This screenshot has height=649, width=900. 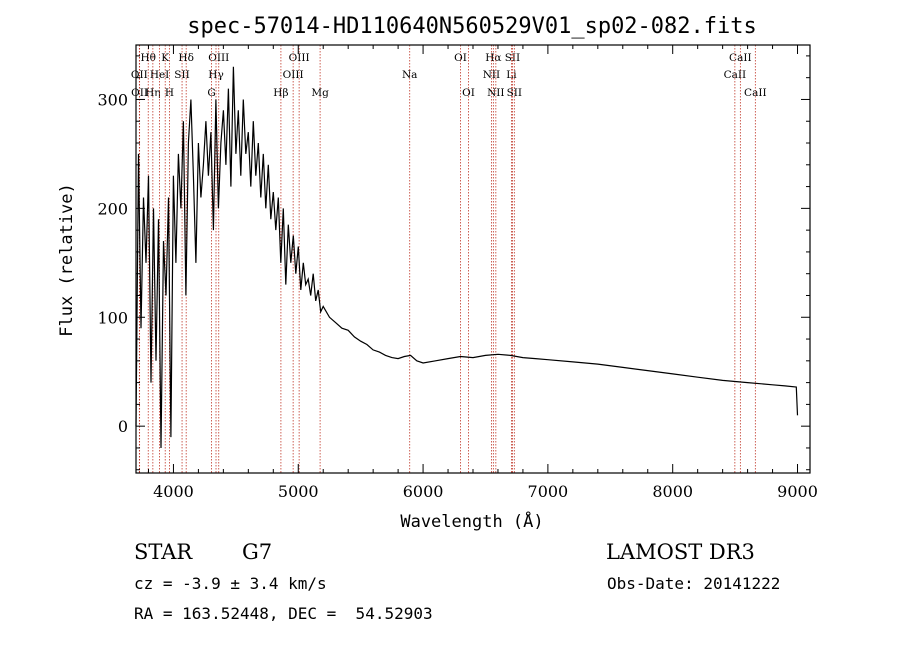 What do you see at coordinates (493, 58) in the screenshot?
I see `line-marker-label: Hα` at bounding box center [493, 58].